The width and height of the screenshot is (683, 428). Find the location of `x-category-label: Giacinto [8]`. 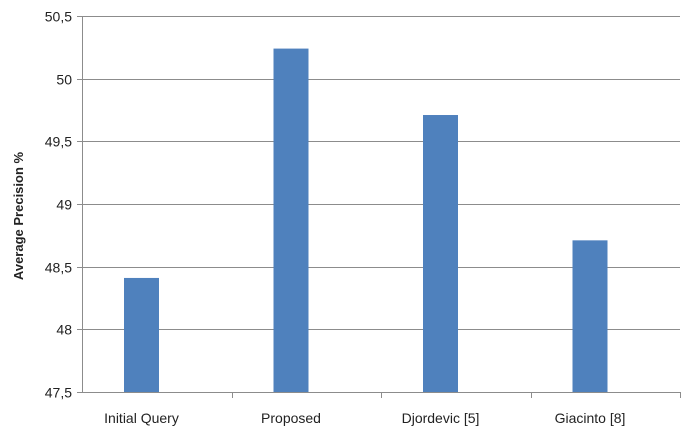

x-category-label: Giacinto [8] is located at coordinates (590, 418).